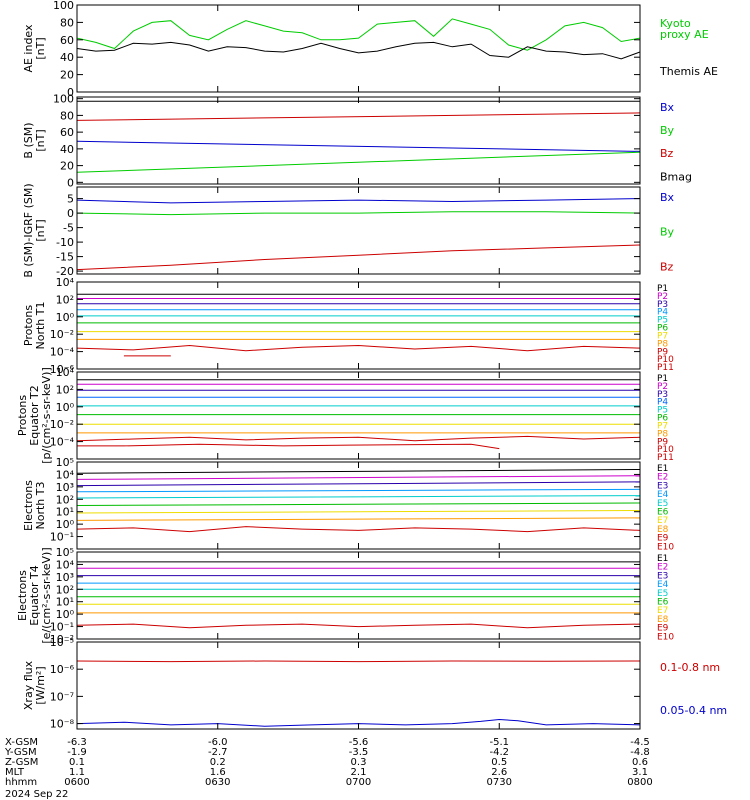 The width and height of the screenshot is (750, 800). I want to click on axis-row-value: -4.5, so click(640, 742).